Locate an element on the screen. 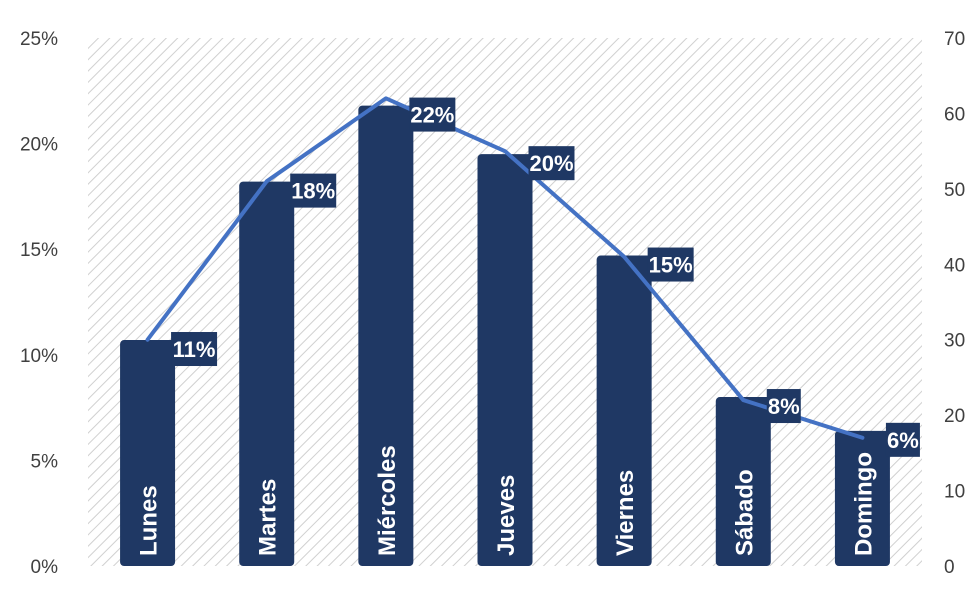 Image resolution: width=970 pixels, height=591 pixels. data-label: 22% is located at coordinates (432, 114).